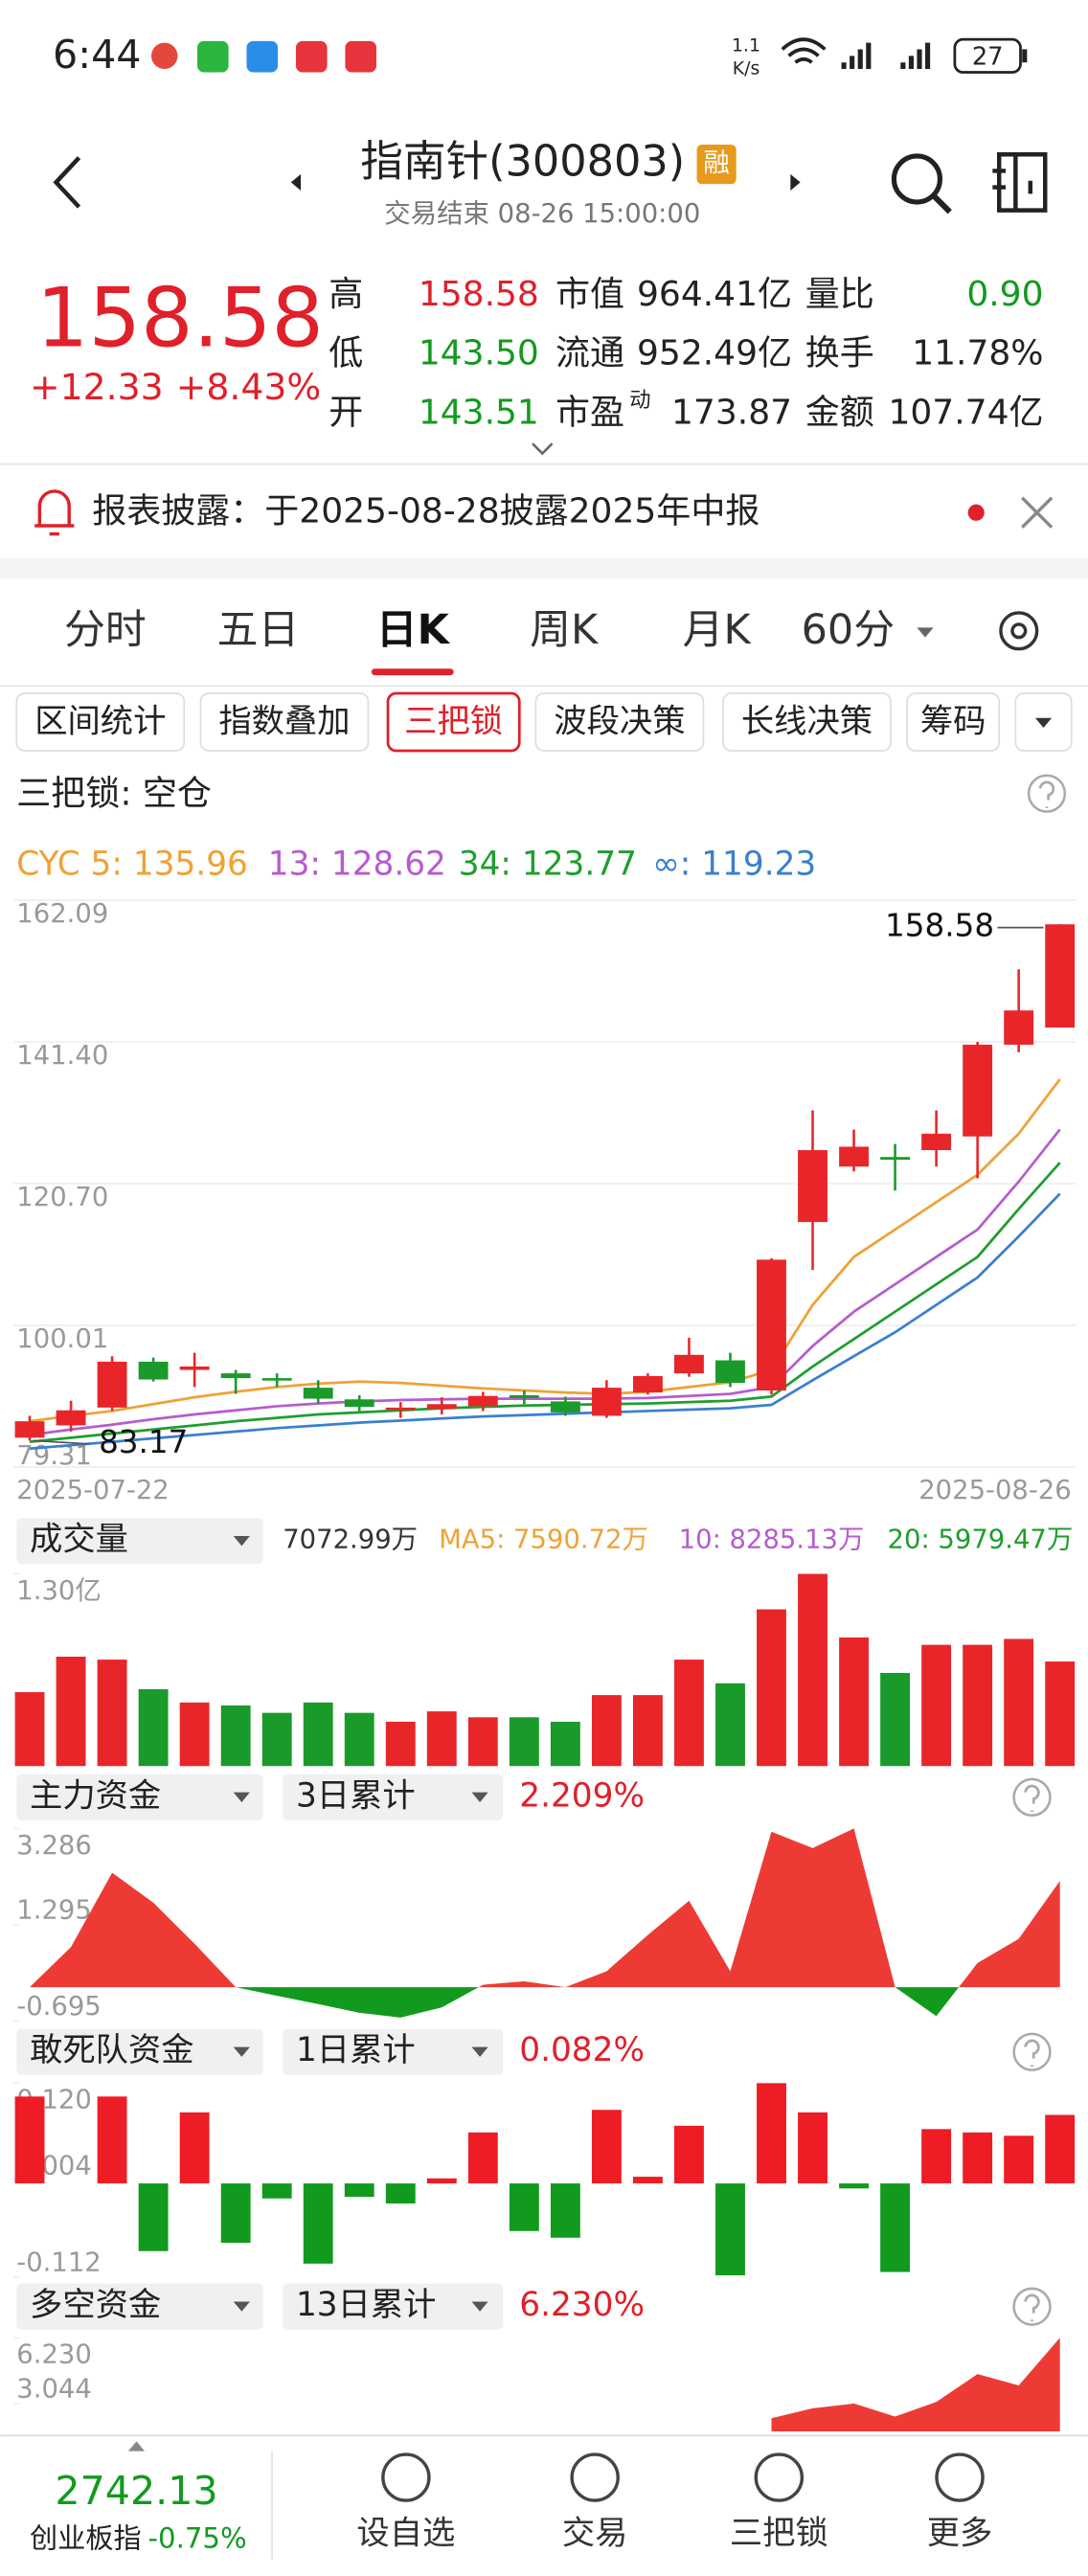  I want to click on y-tick-label: -0.112, so click(58, 2263).